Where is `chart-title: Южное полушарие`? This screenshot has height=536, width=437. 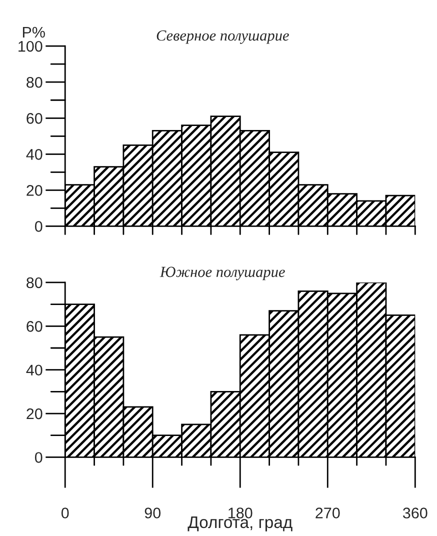
chart-title: Южное полушарие is located at coordinates (222, 273).